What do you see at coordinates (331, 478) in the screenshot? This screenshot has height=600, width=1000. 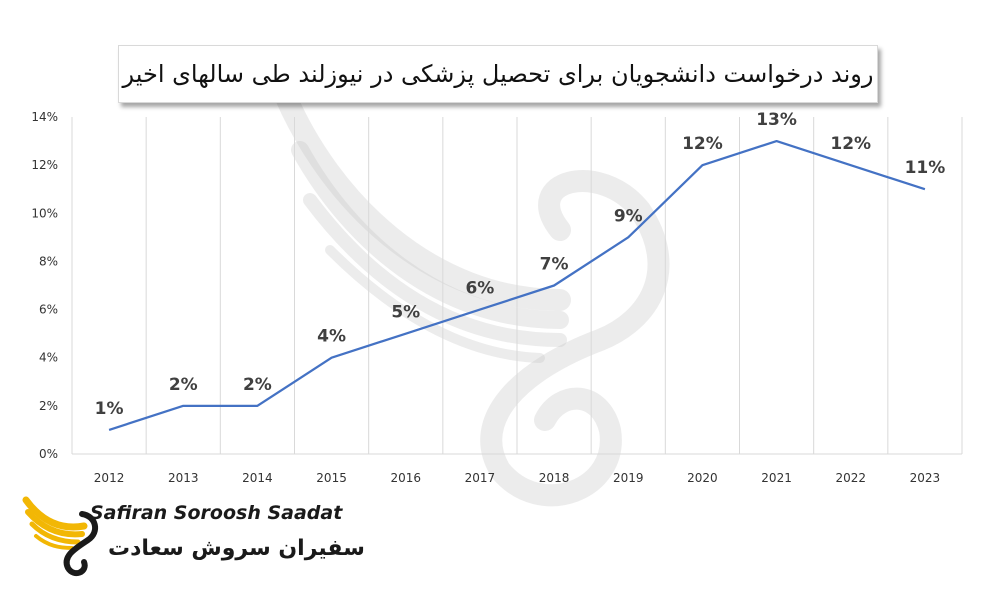 I see `x-tick-label: 2015` at bounding box center [331, 478].